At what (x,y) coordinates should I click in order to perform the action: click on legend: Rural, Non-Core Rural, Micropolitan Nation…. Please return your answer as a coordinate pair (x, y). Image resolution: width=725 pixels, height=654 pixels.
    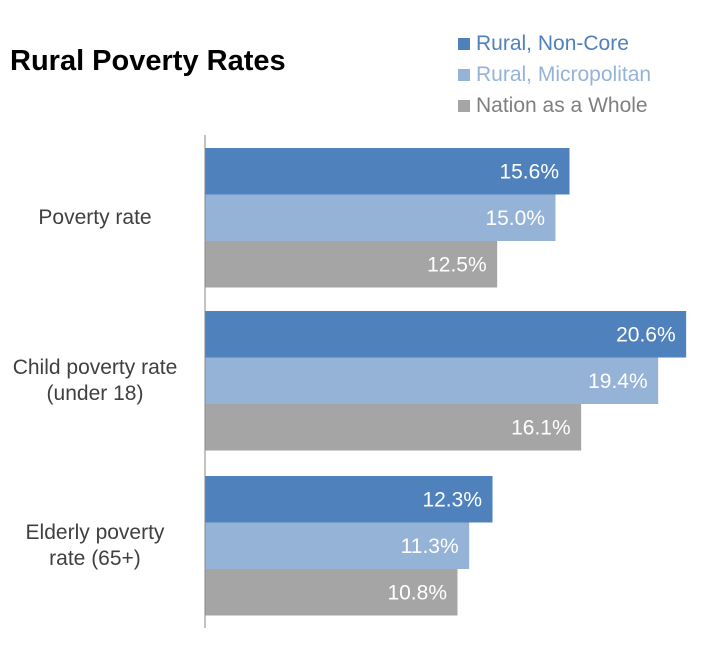
    Looking at the image, I should click on (554, 74).